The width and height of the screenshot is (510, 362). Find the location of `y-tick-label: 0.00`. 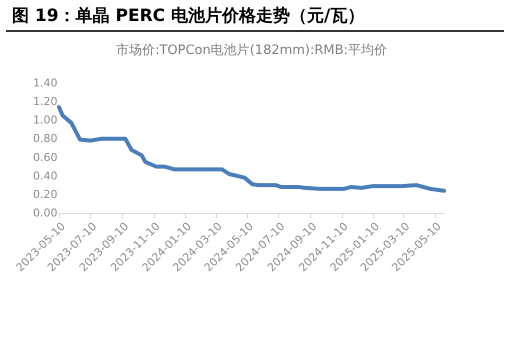

y-tick-label: 0.00 is located at coordinates (45, 213).